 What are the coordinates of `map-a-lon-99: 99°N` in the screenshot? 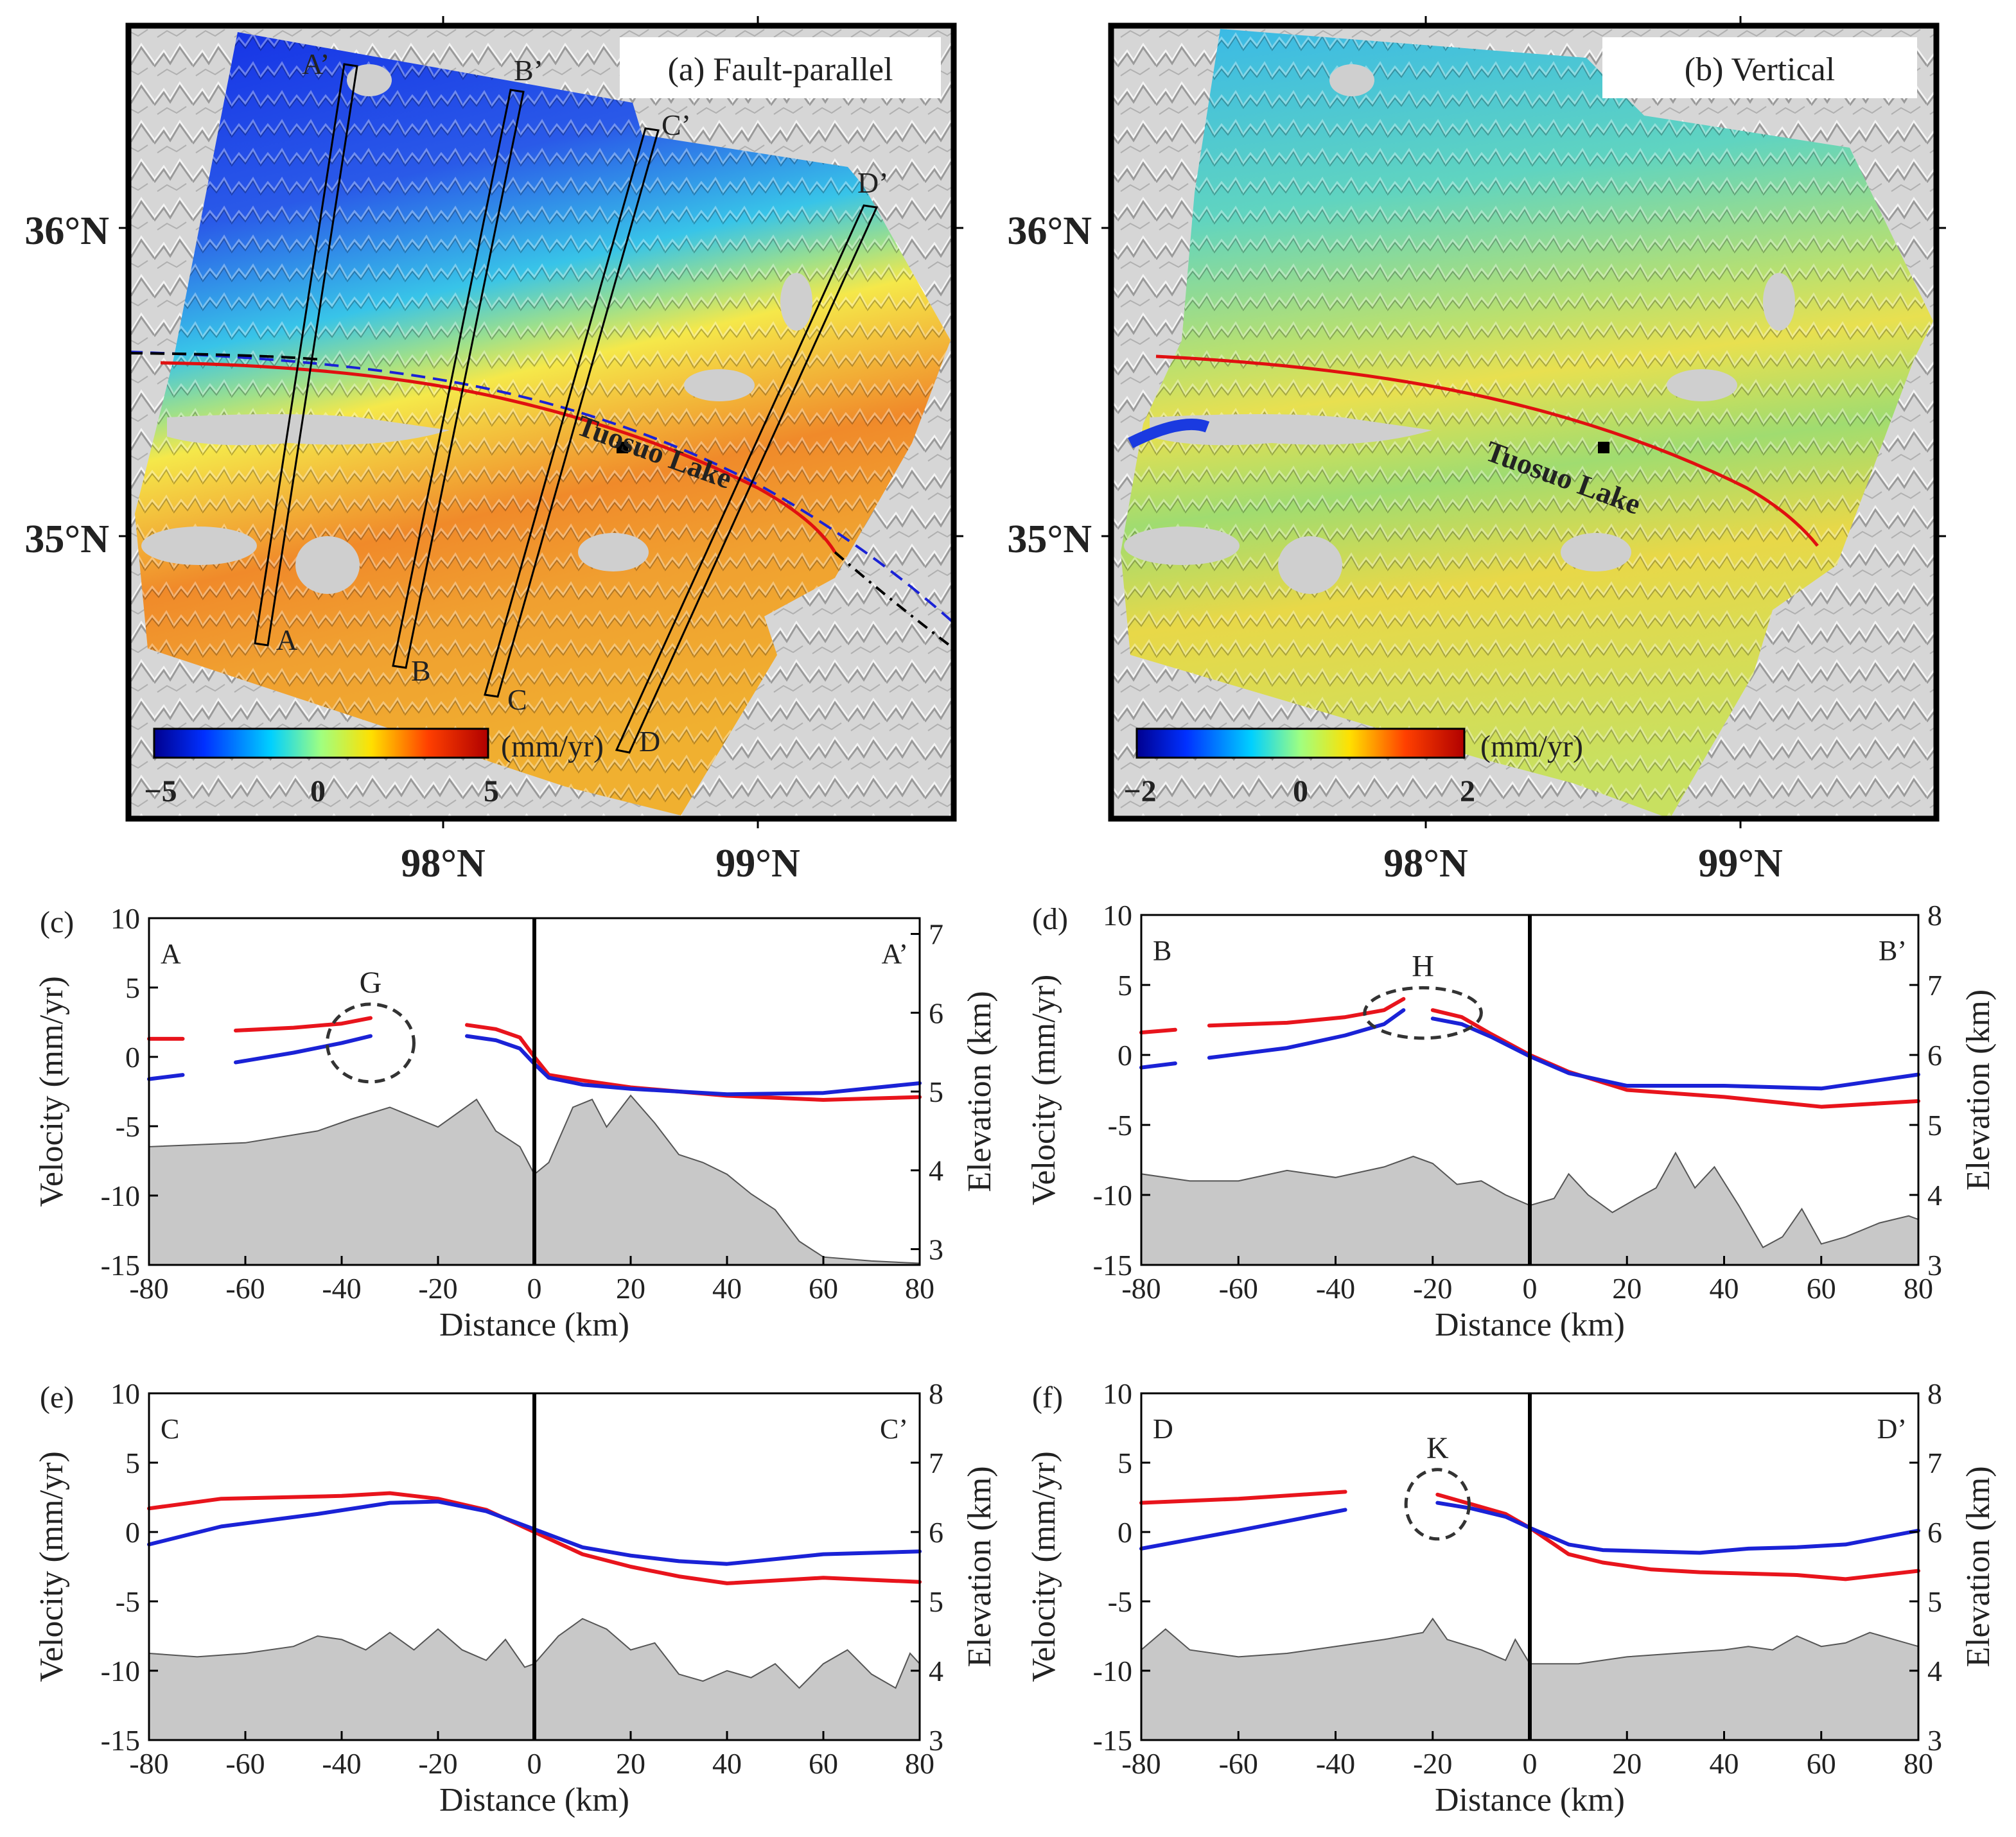 It's located at (757, 863).